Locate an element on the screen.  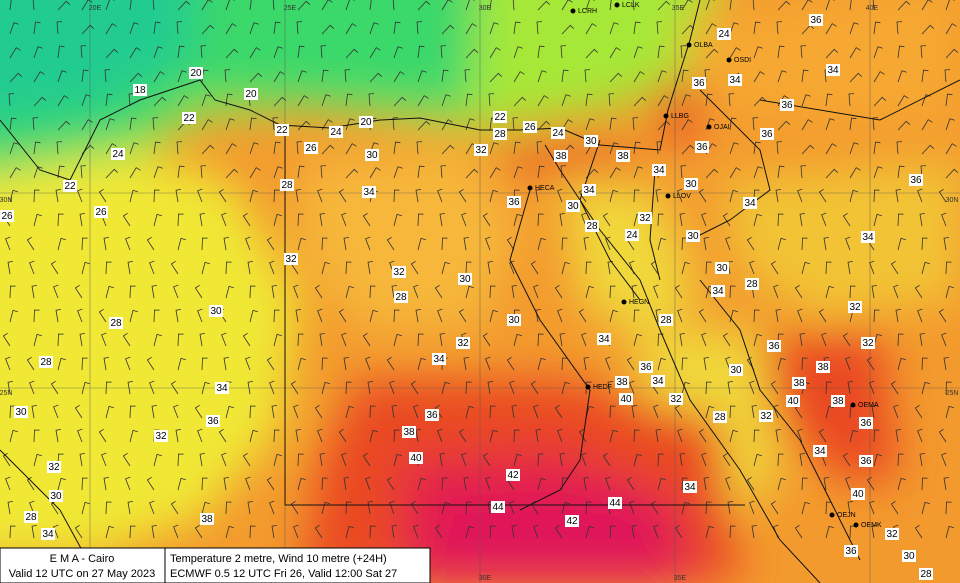
grid-label: 30E is located at coordinates (485, 578).